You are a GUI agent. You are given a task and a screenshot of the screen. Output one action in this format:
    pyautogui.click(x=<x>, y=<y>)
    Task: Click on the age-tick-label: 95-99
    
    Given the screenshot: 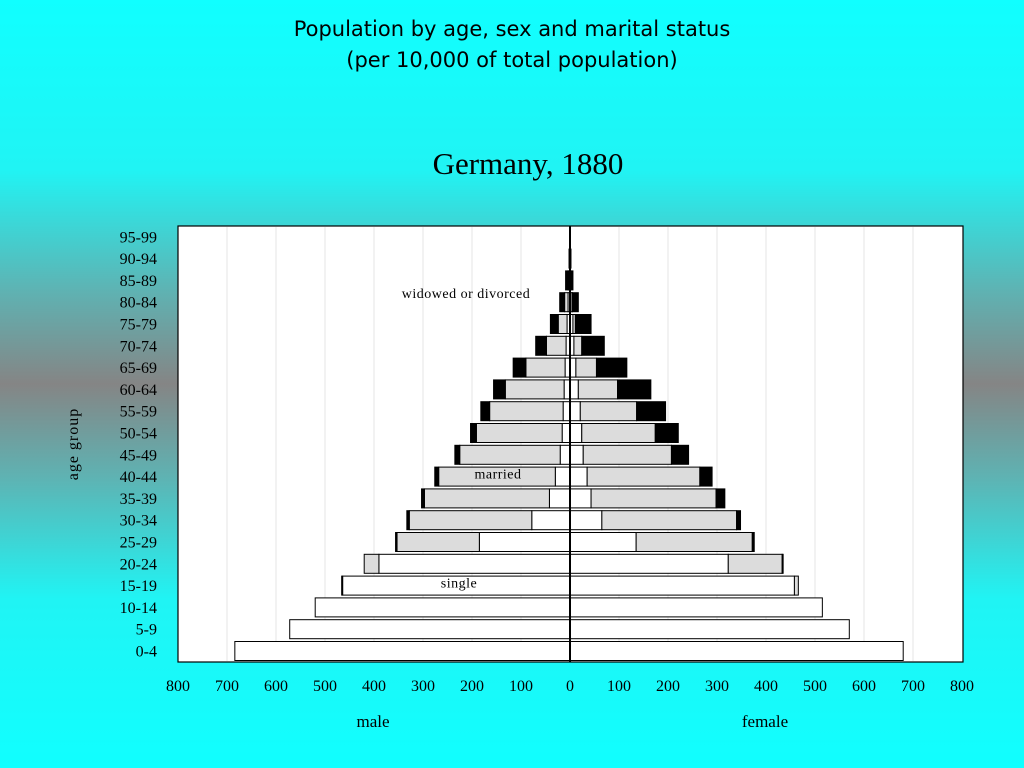 What is the action you would take?
    pyautogui.click(x=138, y=237)
    